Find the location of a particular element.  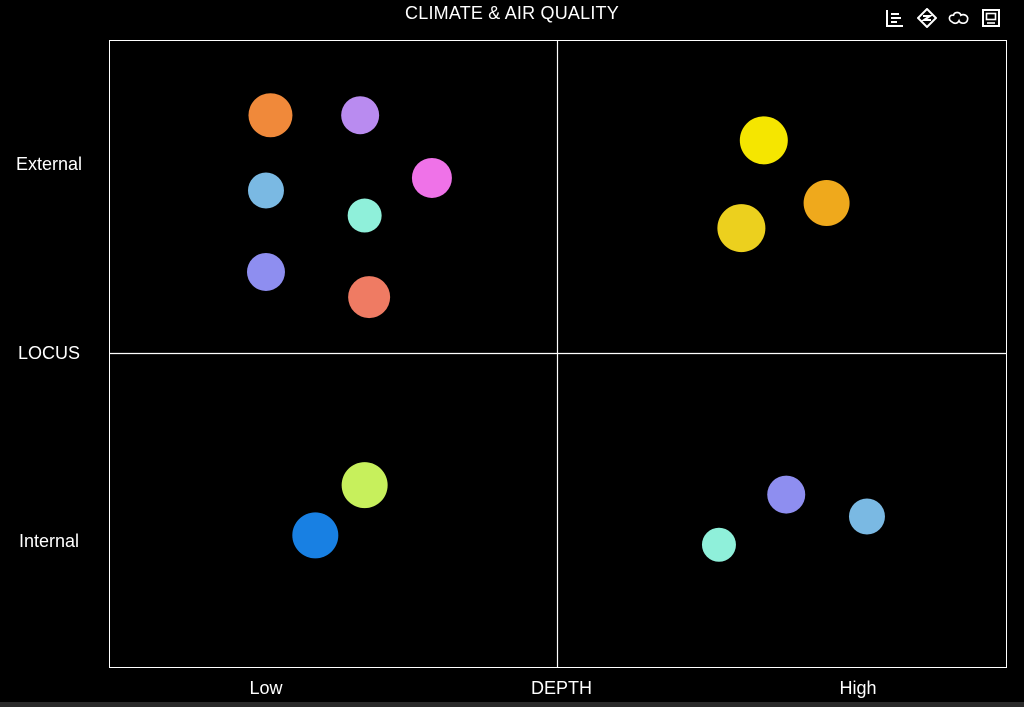

chart-toolbar is located at coordinates (943, 18).